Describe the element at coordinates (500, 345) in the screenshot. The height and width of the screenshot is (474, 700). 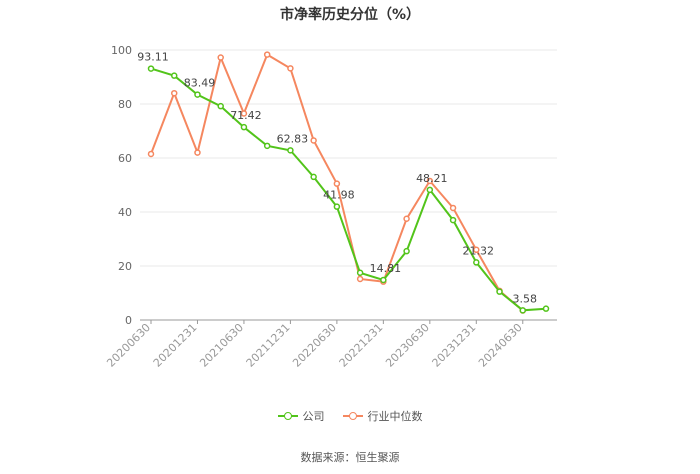
I see `x-tick-label: 20240630` at that location.